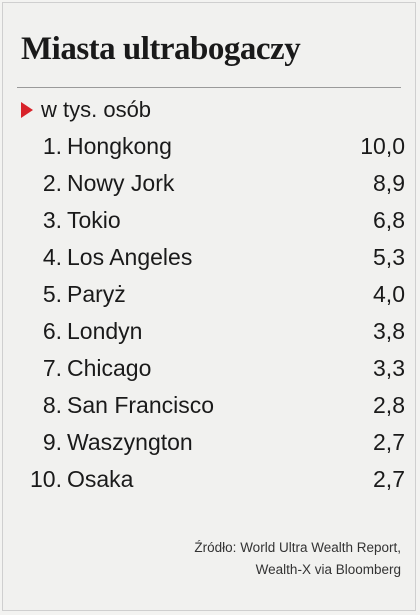 Image resolution: width=420 pixels, height=615 pixels. What do you see at coordinates (213, 225) in the screenshot?
I see `table-row: 3. Tokio 6,8` at bounding box center [213, 225].